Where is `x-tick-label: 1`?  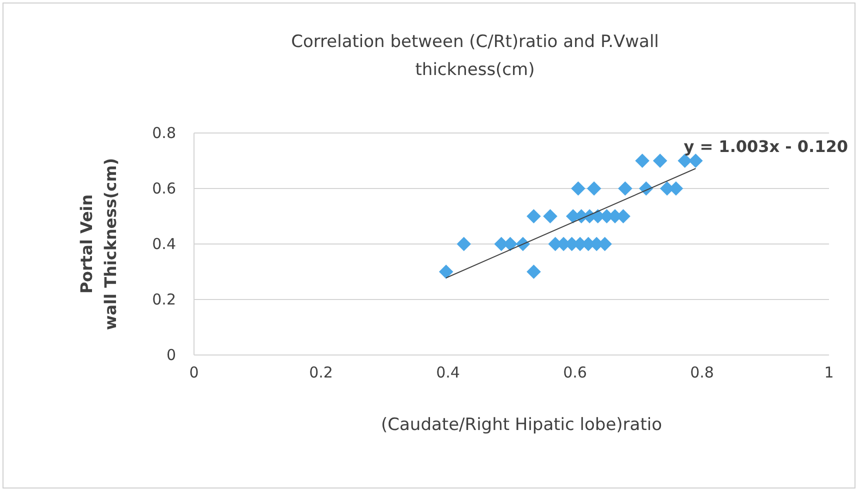 x-tick-label: 1 is located at coordinates (829, 373).